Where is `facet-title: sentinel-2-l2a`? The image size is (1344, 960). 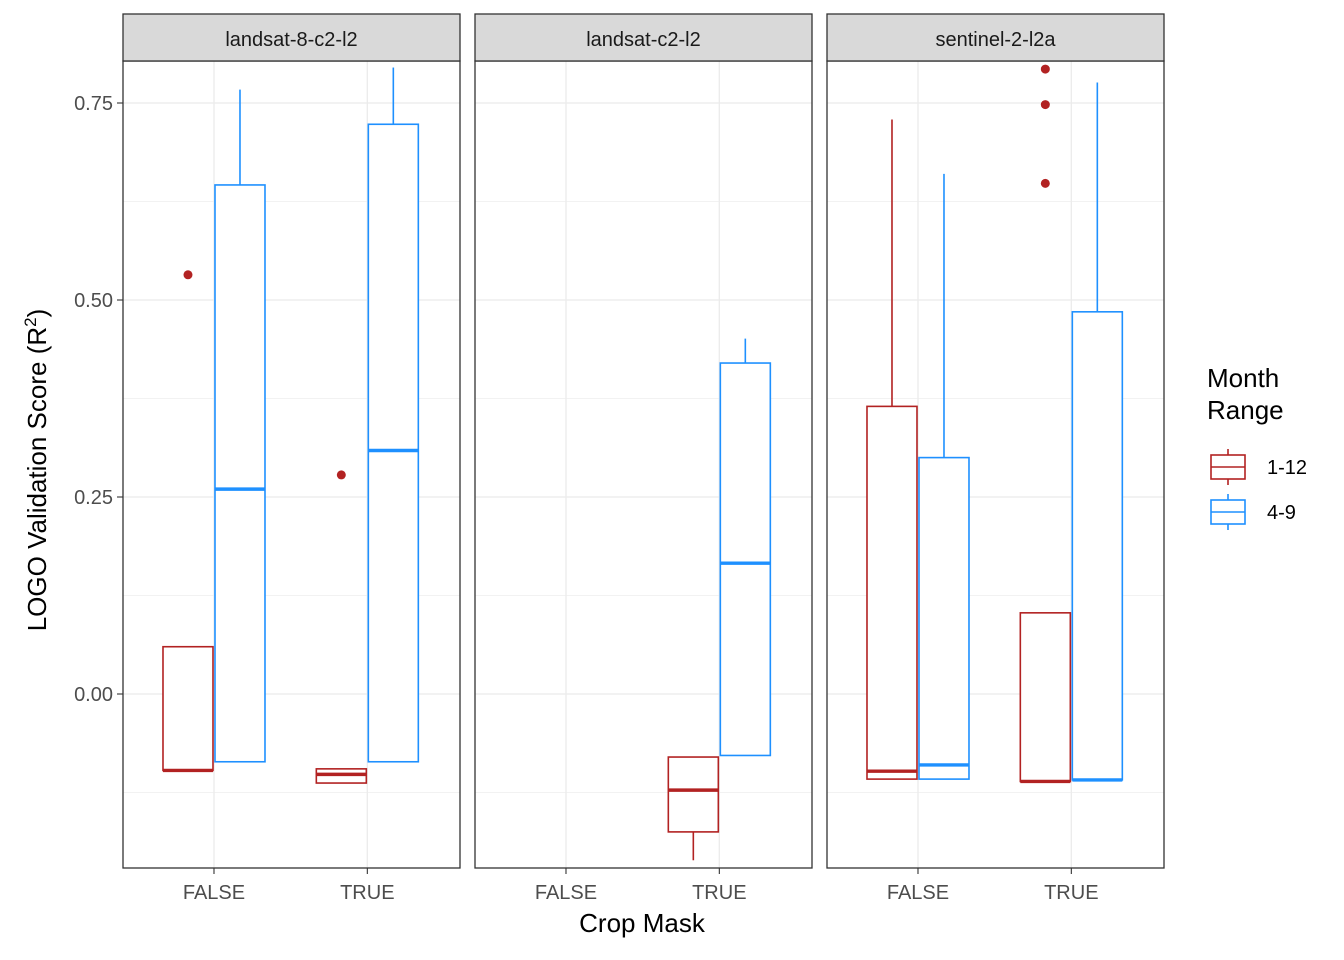
facet-title: sentinel-2-l2a is located at coordinates (995, 40).